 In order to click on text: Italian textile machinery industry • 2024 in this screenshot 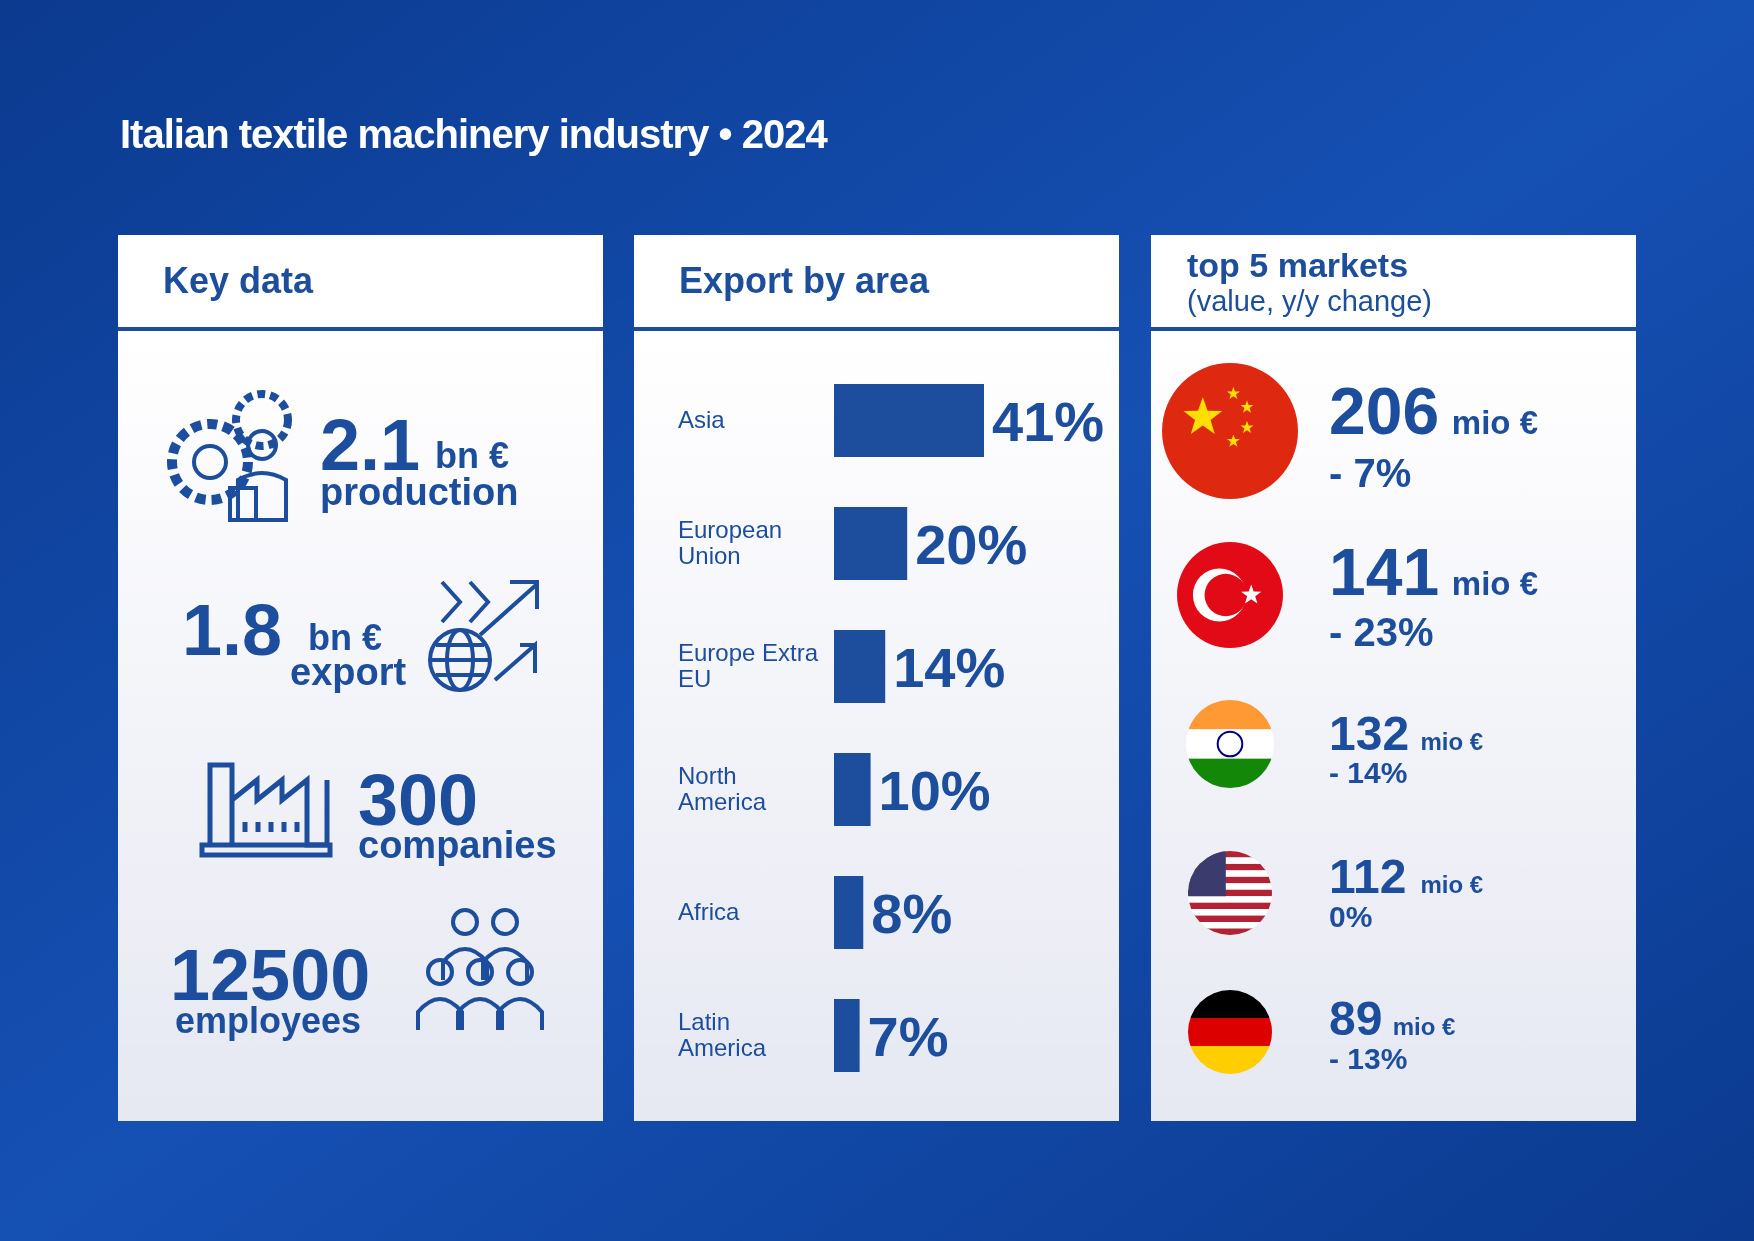, I will do `click(474, 134)`.